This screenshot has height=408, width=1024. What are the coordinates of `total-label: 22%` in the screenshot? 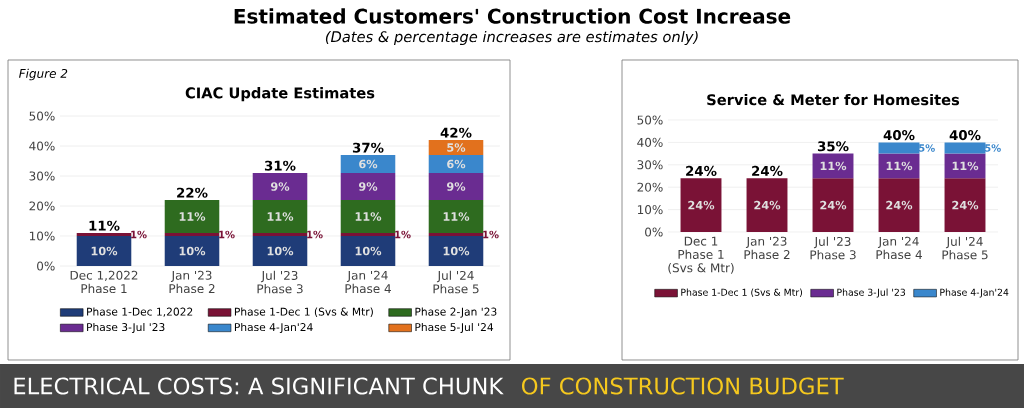 It's located at (192, 192).